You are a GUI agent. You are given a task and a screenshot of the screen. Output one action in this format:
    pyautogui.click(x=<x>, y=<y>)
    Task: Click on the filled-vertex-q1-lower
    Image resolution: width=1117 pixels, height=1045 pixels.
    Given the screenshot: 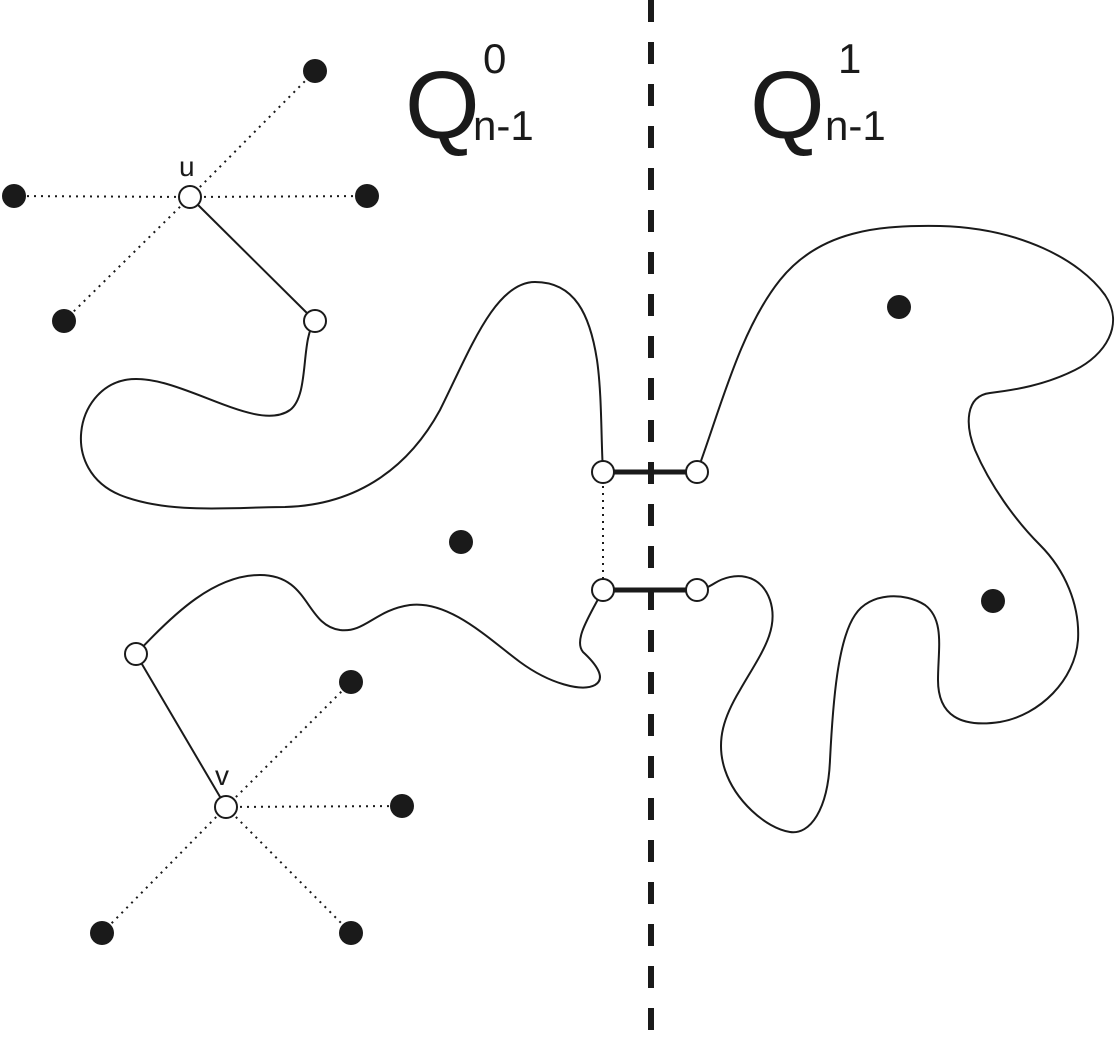 What is the action you would take?
    pyautogui.click(x=993, y=601)
    